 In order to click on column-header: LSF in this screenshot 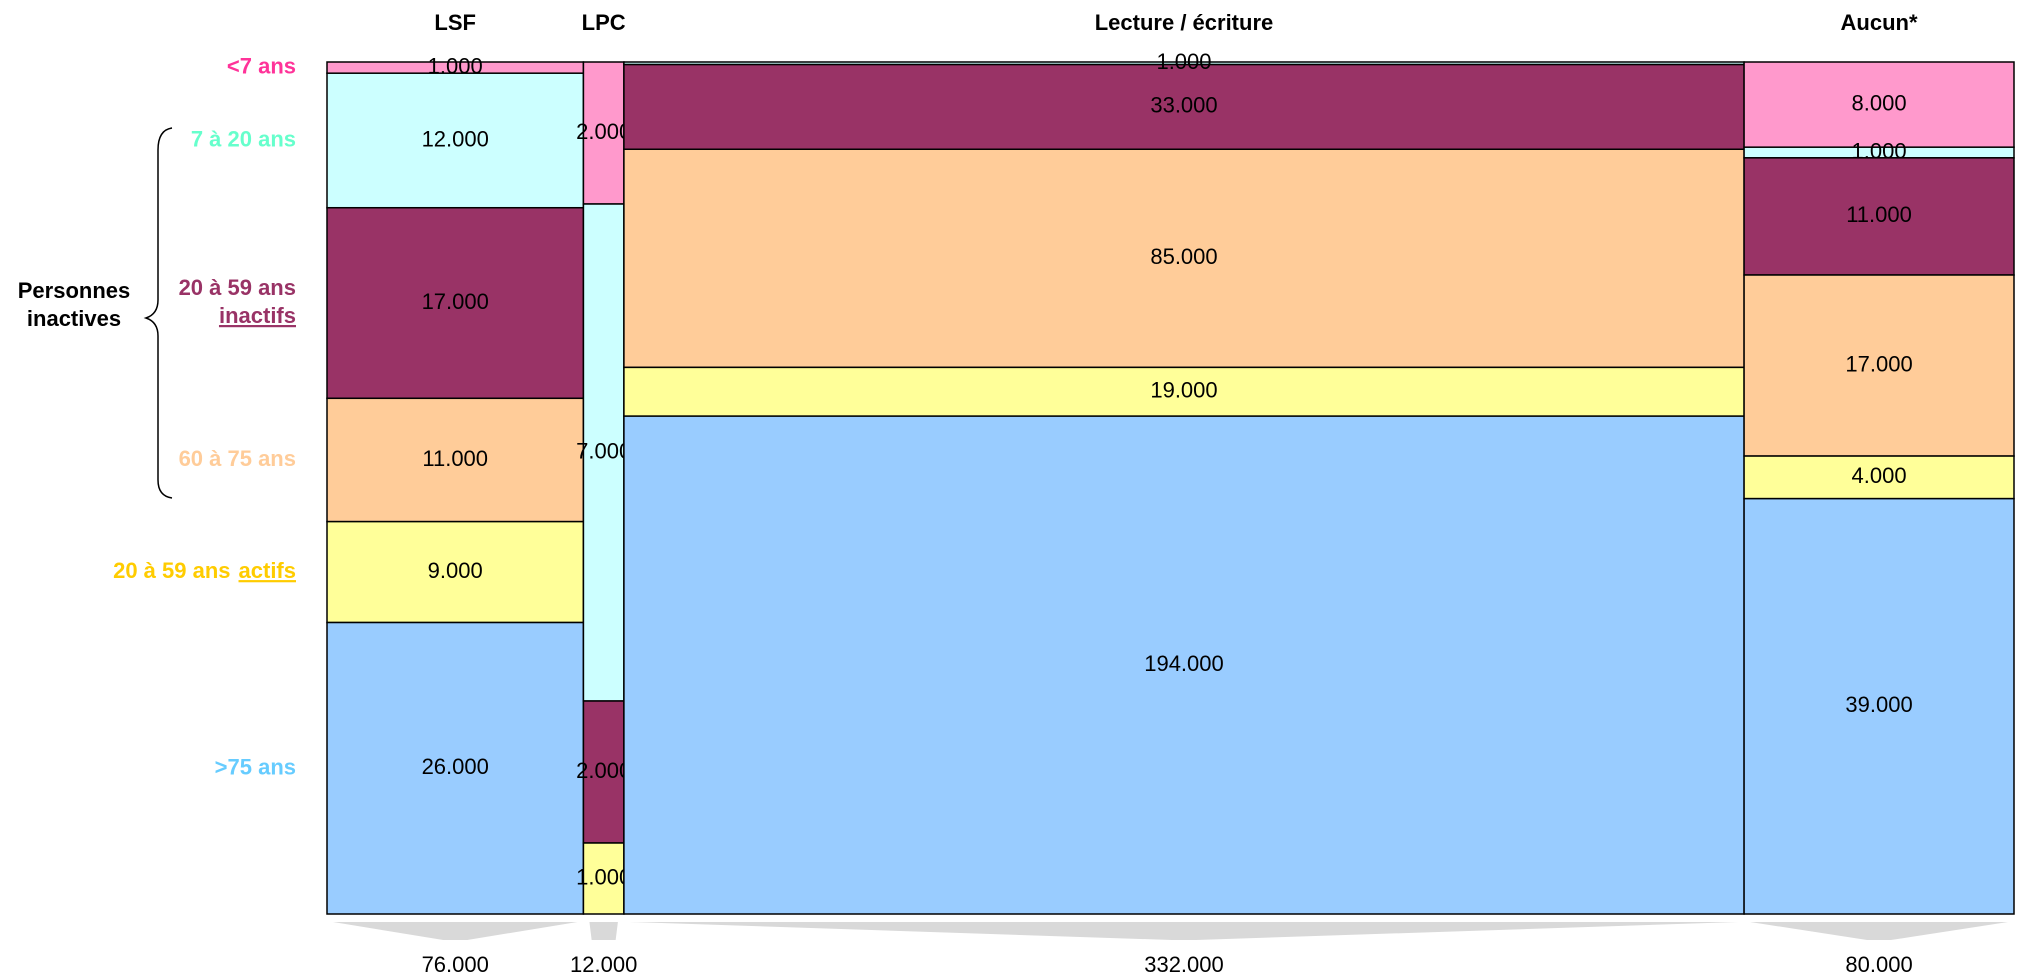, I will do `click(455, 22)`.